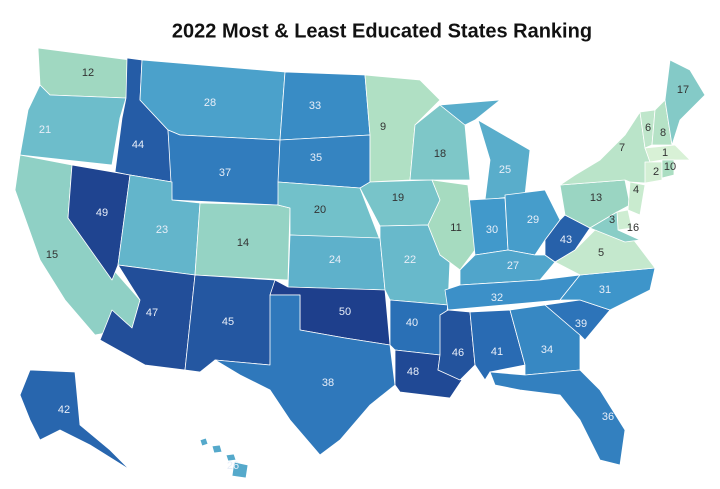 The height and width of the screenshot is (489, 720). I want to click on region-label: 9, so click(383, 127).